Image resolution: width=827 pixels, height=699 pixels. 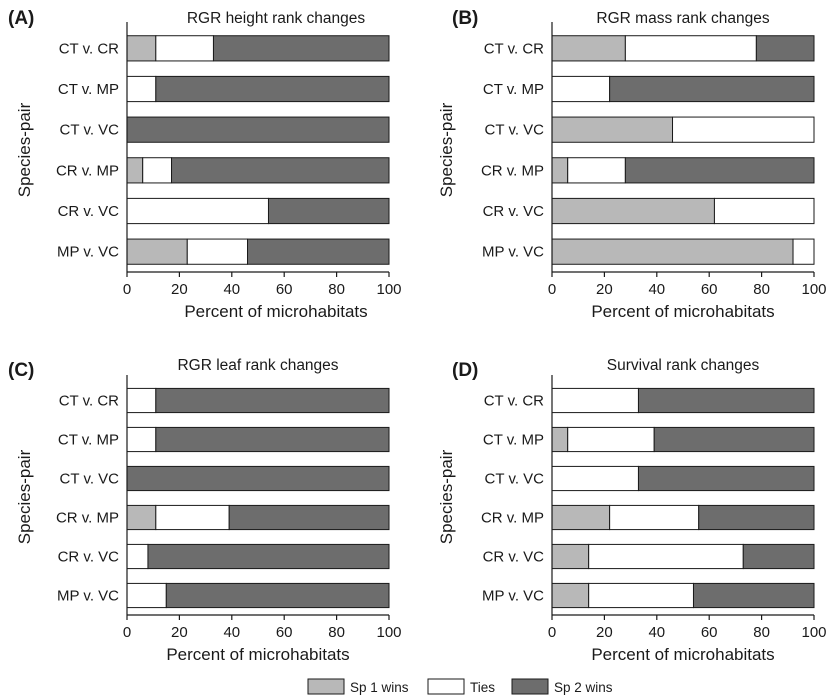 What do you see at coordinates (446, 686) in the screenshot?
I see `legend-swatch-ties` at bounding box center [446, 686].